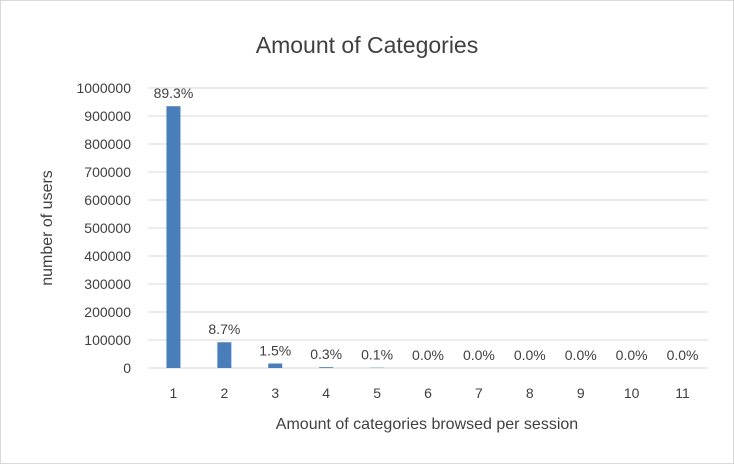 This screenshot has height=464, width=734. What do you see at coordinates (107, 256) in the screenshot?
I see `y-tick-label: 400000` at bounding box center [107, 256].